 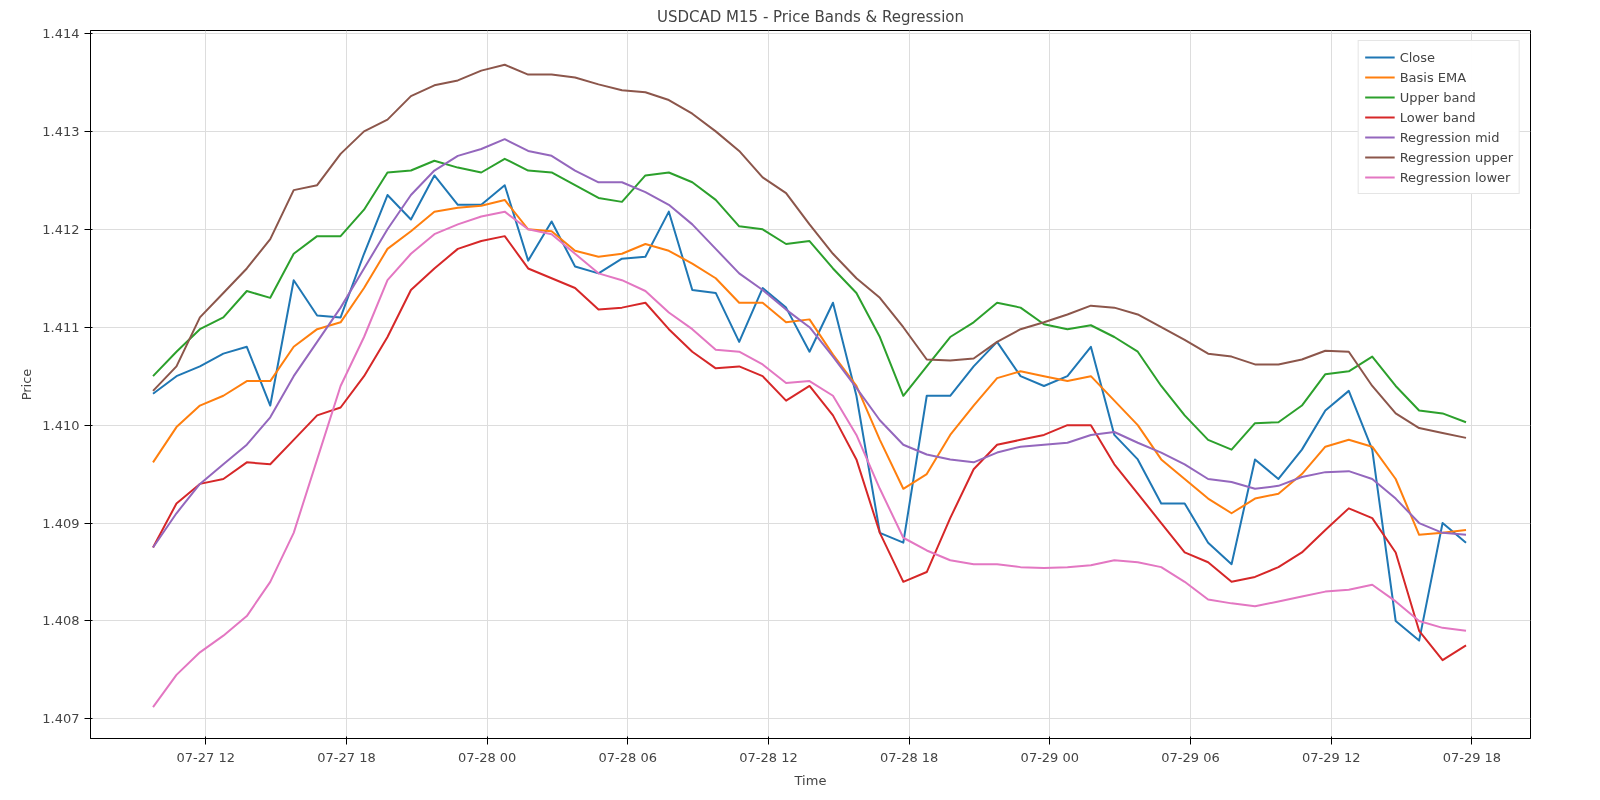 What do you see at coordinates (1456, 157) in the screenshot?
I see `legend-label: Regression upper` at bounding box center [1456, 157].